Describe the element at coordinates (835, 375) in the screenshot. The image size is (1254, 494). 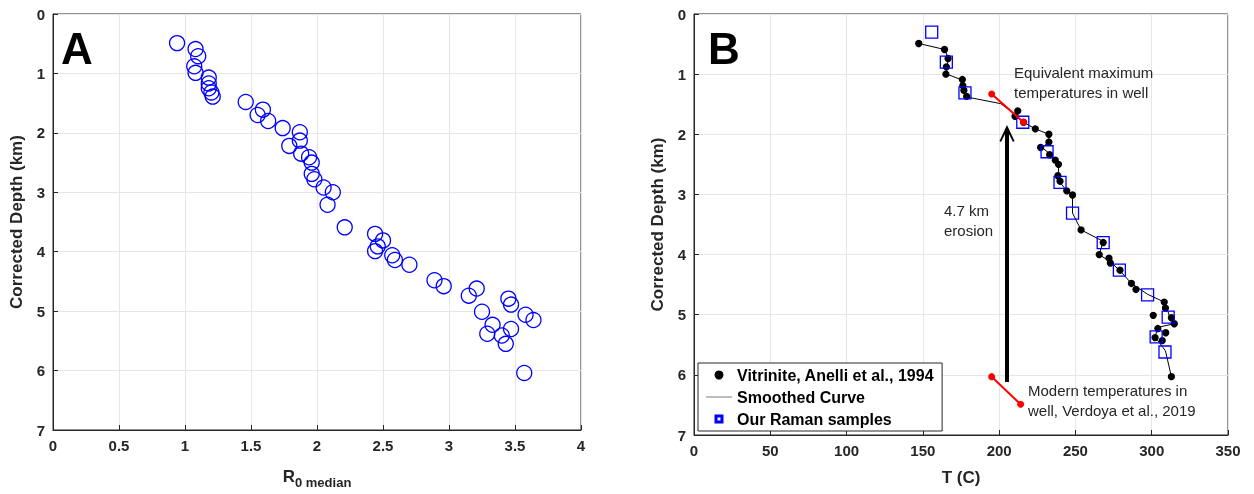
I see `legend-label: Vitrinite, Anelli et al., 1994` at that location.